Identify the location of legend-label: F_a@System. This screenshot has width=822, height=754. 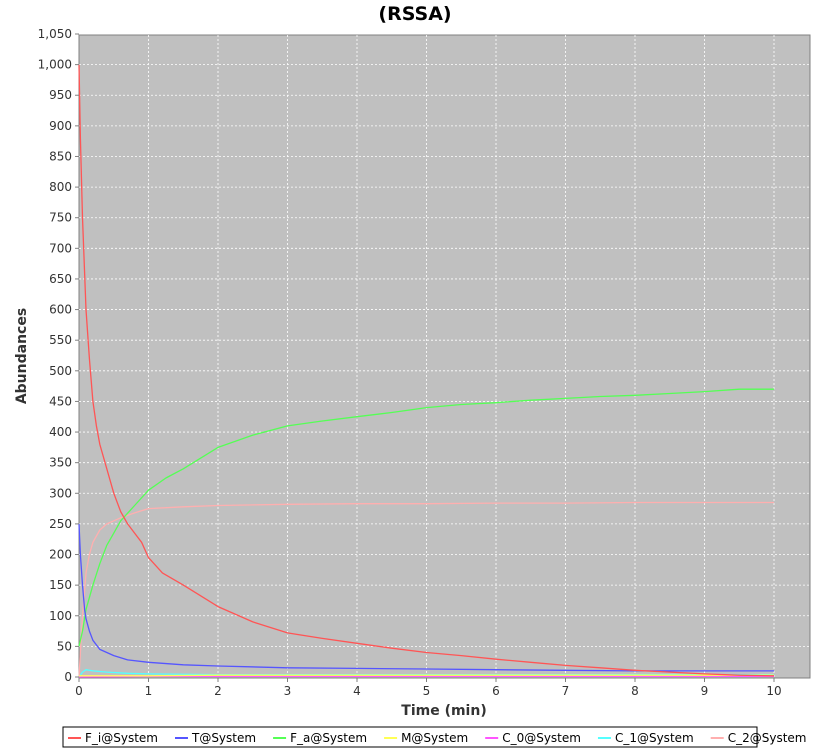
(328, 738).